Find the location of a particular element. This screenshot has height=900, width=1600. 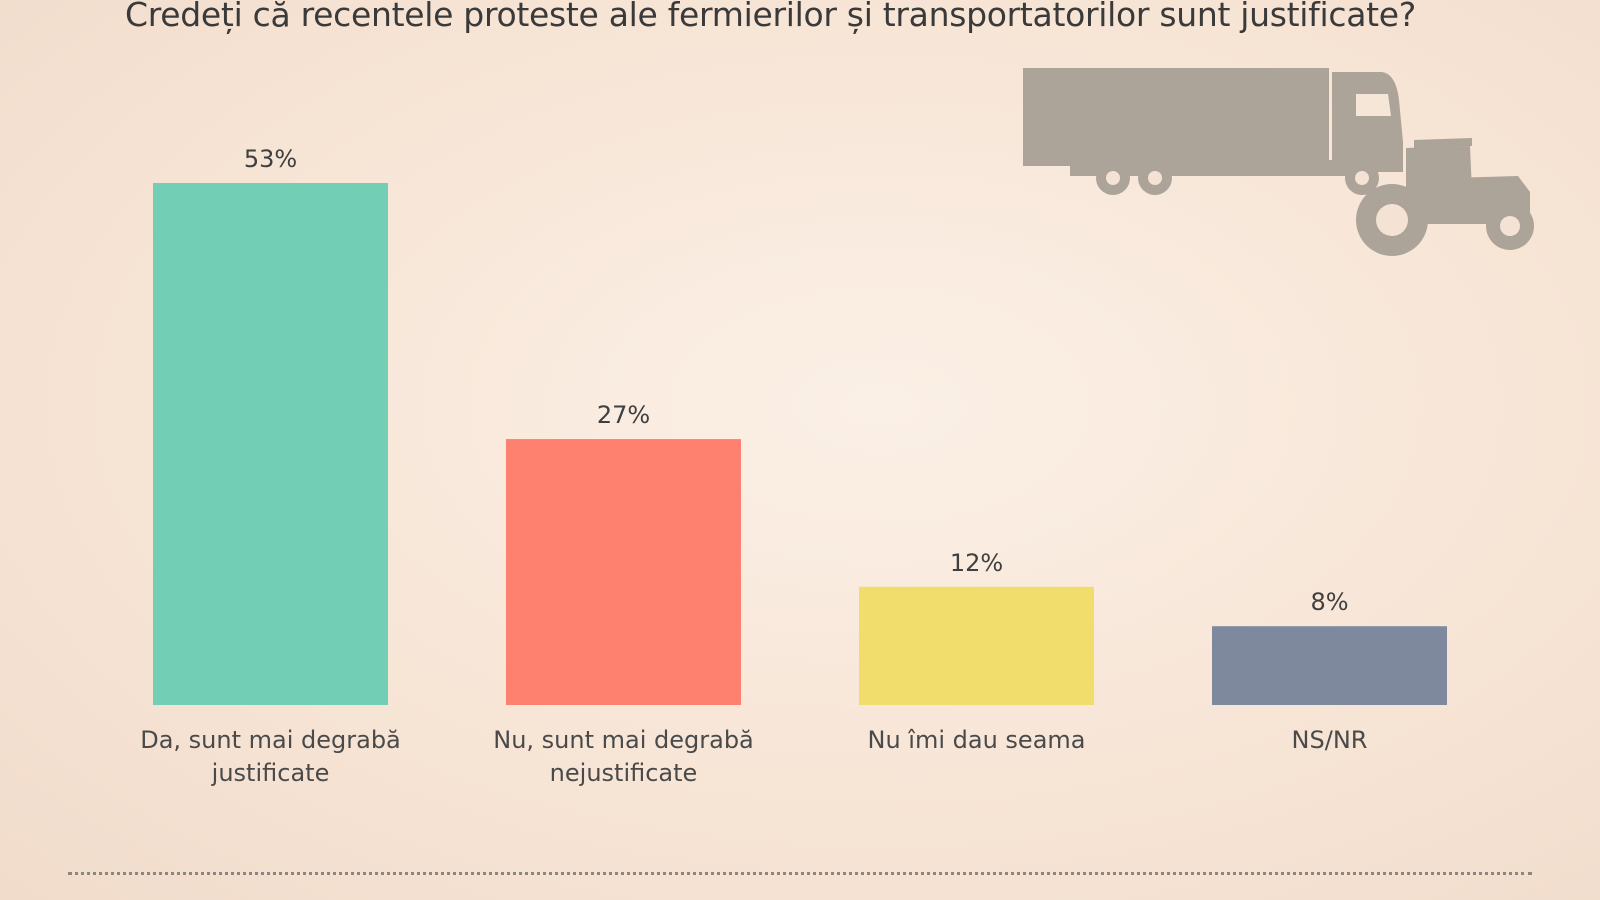

category-label-4: NS/NR is located at coordinates (1330, 740).